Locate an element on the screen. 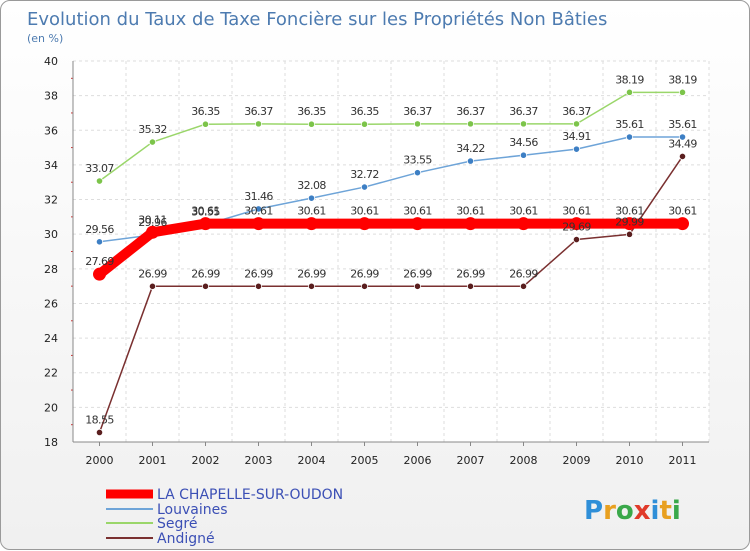 The height and width of the screenshot is (551, 750). data-label: 27.69 is located at coordinates (99, 261).